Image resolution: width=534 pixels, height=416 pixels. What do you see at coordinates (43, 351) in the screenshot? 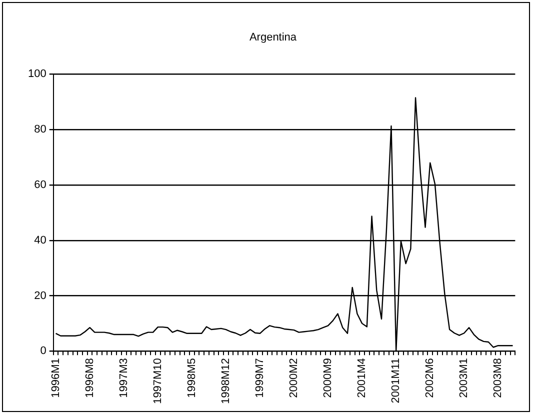
I see `y-tick-label: 0` at bounding box center [43, 351].